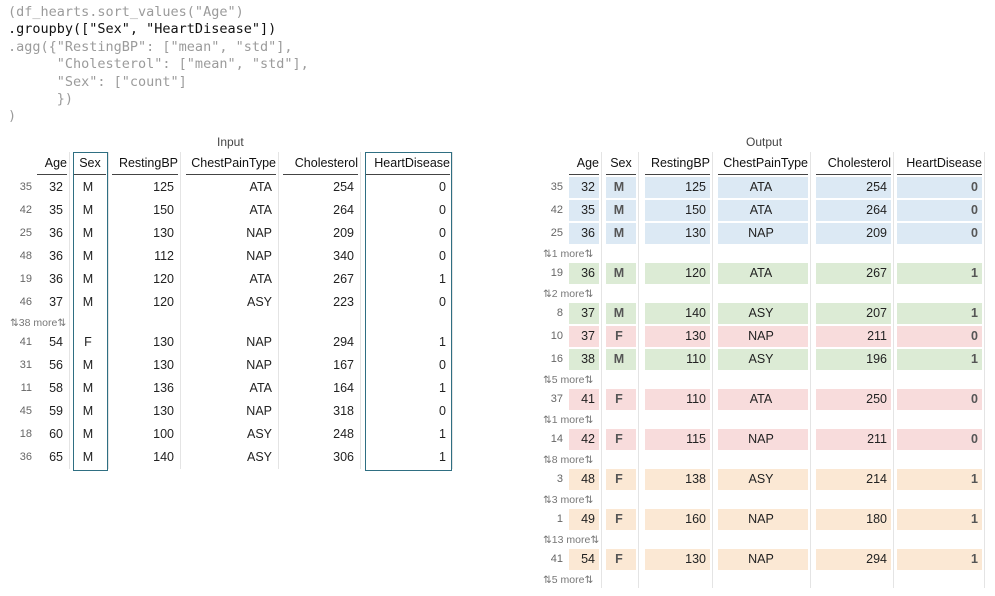 The height and width of the screenshot is (596, 995). I want to click on more-rows-indicator: ⇅8 more⇅, so click(568, 460).